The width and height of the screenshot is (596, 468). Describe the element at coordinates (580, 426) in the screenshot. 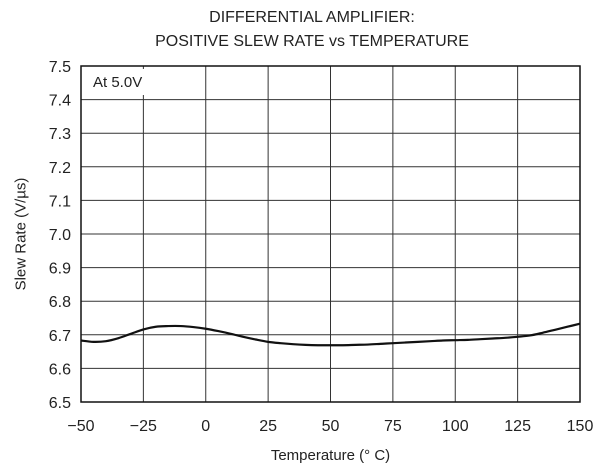

I see `x-tick-label: 150` at that location.